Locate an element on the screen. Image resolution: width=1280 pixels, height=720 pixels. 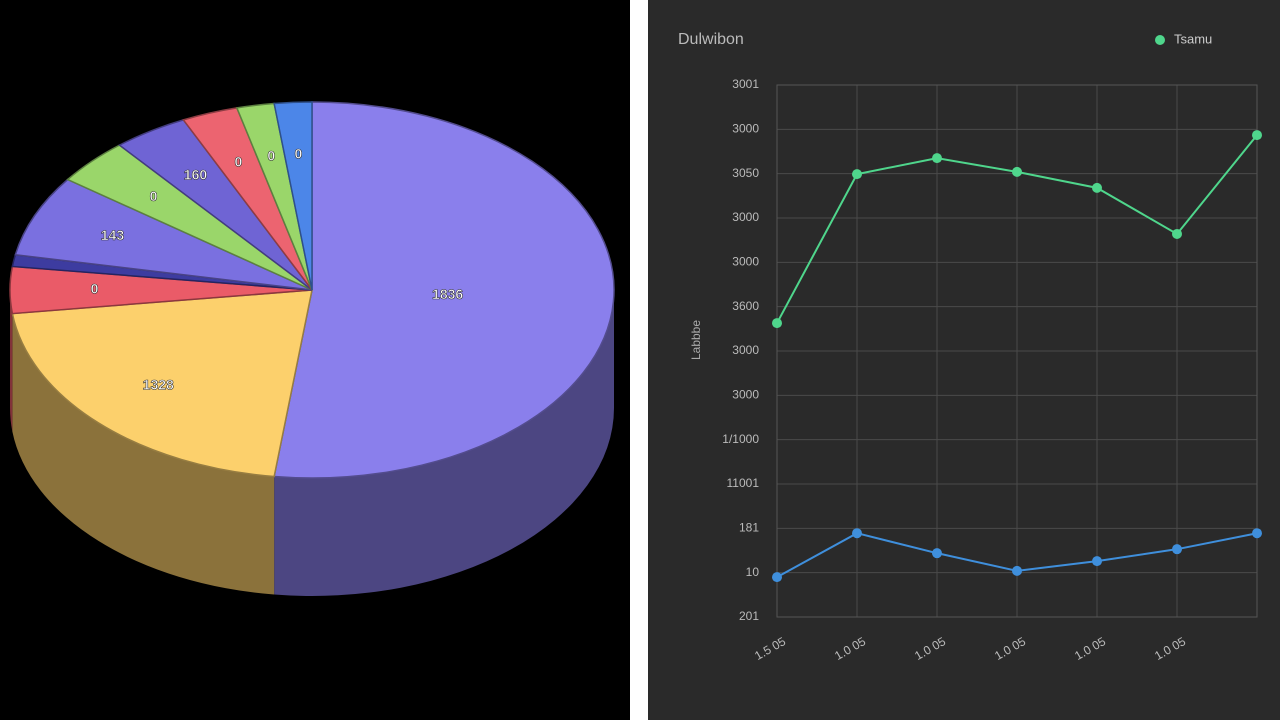
y-tick-label: 3600 is located at coordinates (745, 306).